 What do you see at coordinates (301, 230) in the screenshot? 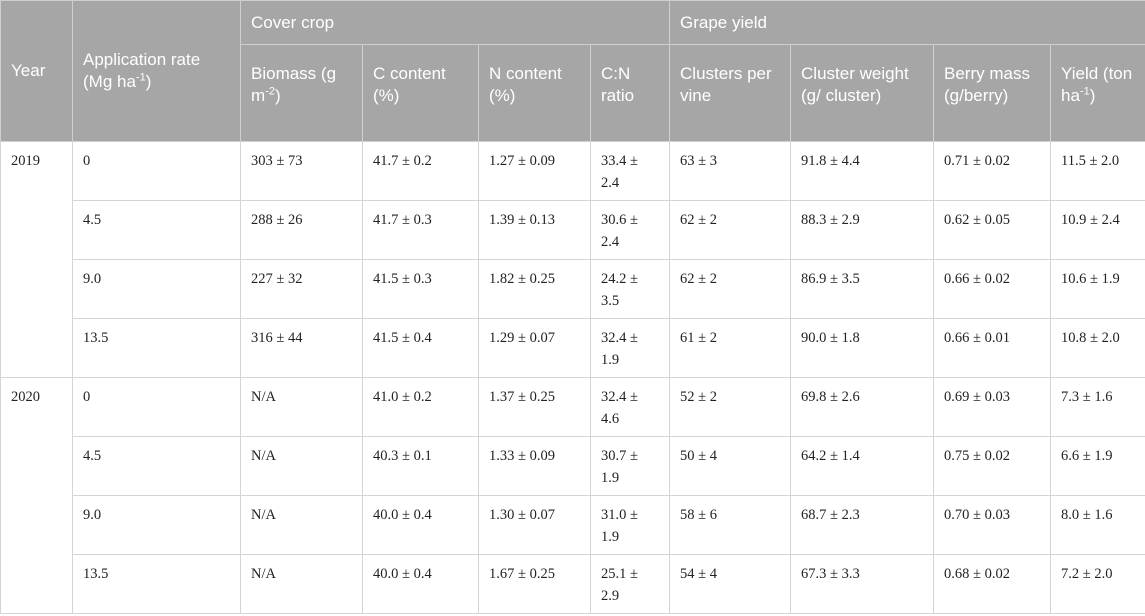
I see `cell-biomass: 288 ± 26` at bounding box center [301, 230].